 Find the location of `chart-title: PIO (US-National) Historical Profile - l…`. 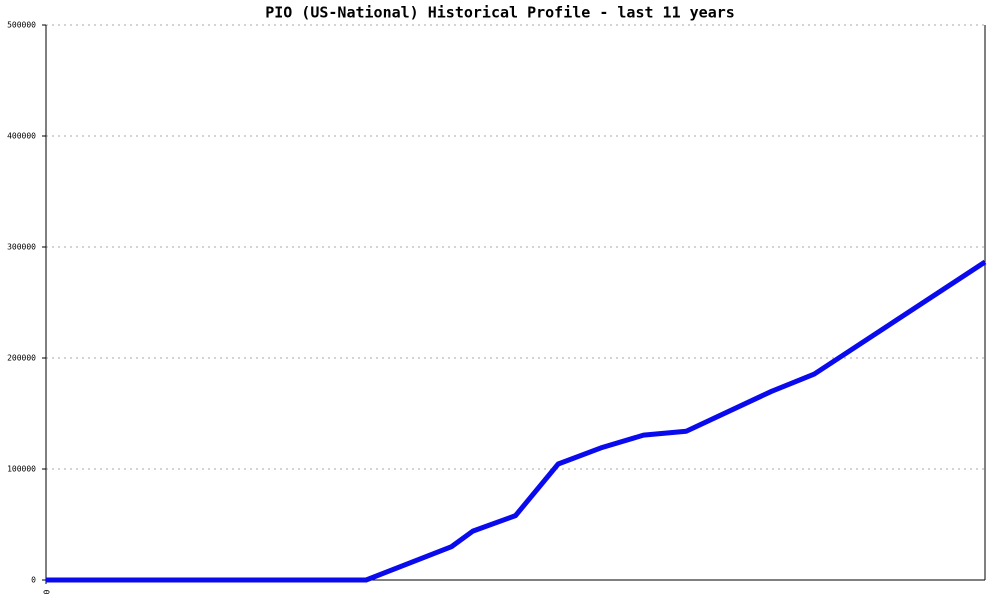

chart-title: PIO (US-National) Historical Profile - l… is located at coordinates (500, 13).